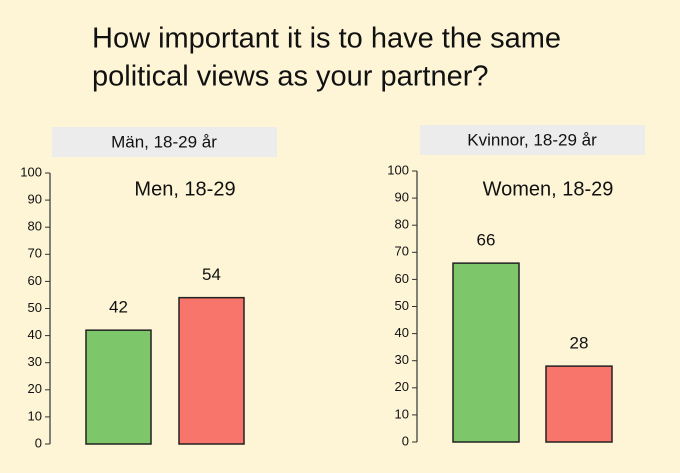 This screenshot has height=473, width=680. Describe the element at coordinates (548, 189) in the screenshot. I see `annotation: Women, 18-29` at that location.